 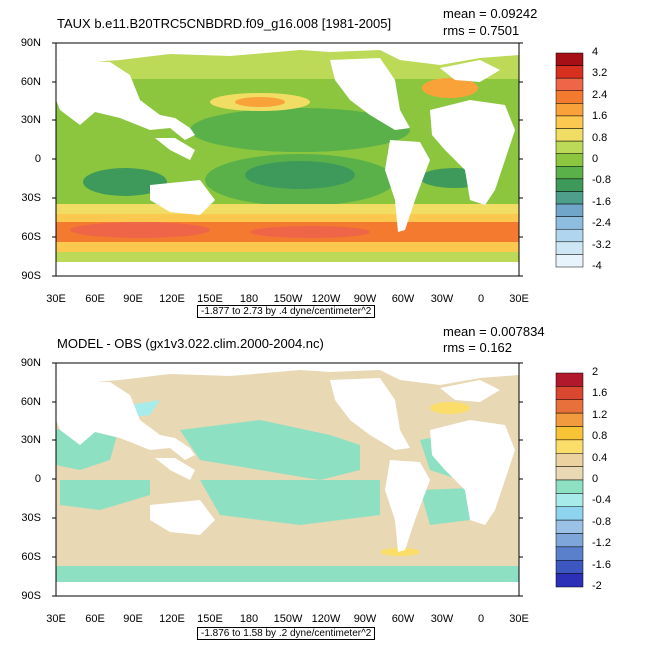 I want to click on bottom-land-maritime, so click(x=175, y=469).